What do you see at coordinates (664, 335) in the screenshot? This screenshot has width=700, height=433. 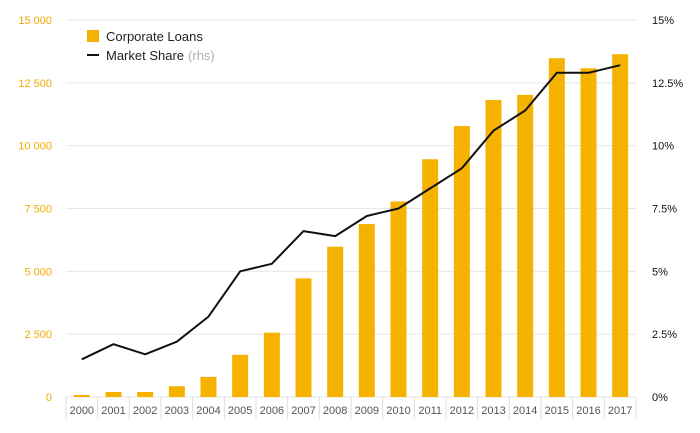 I see `right-tick-label: 2.5%` at bounding box center [664, 335].